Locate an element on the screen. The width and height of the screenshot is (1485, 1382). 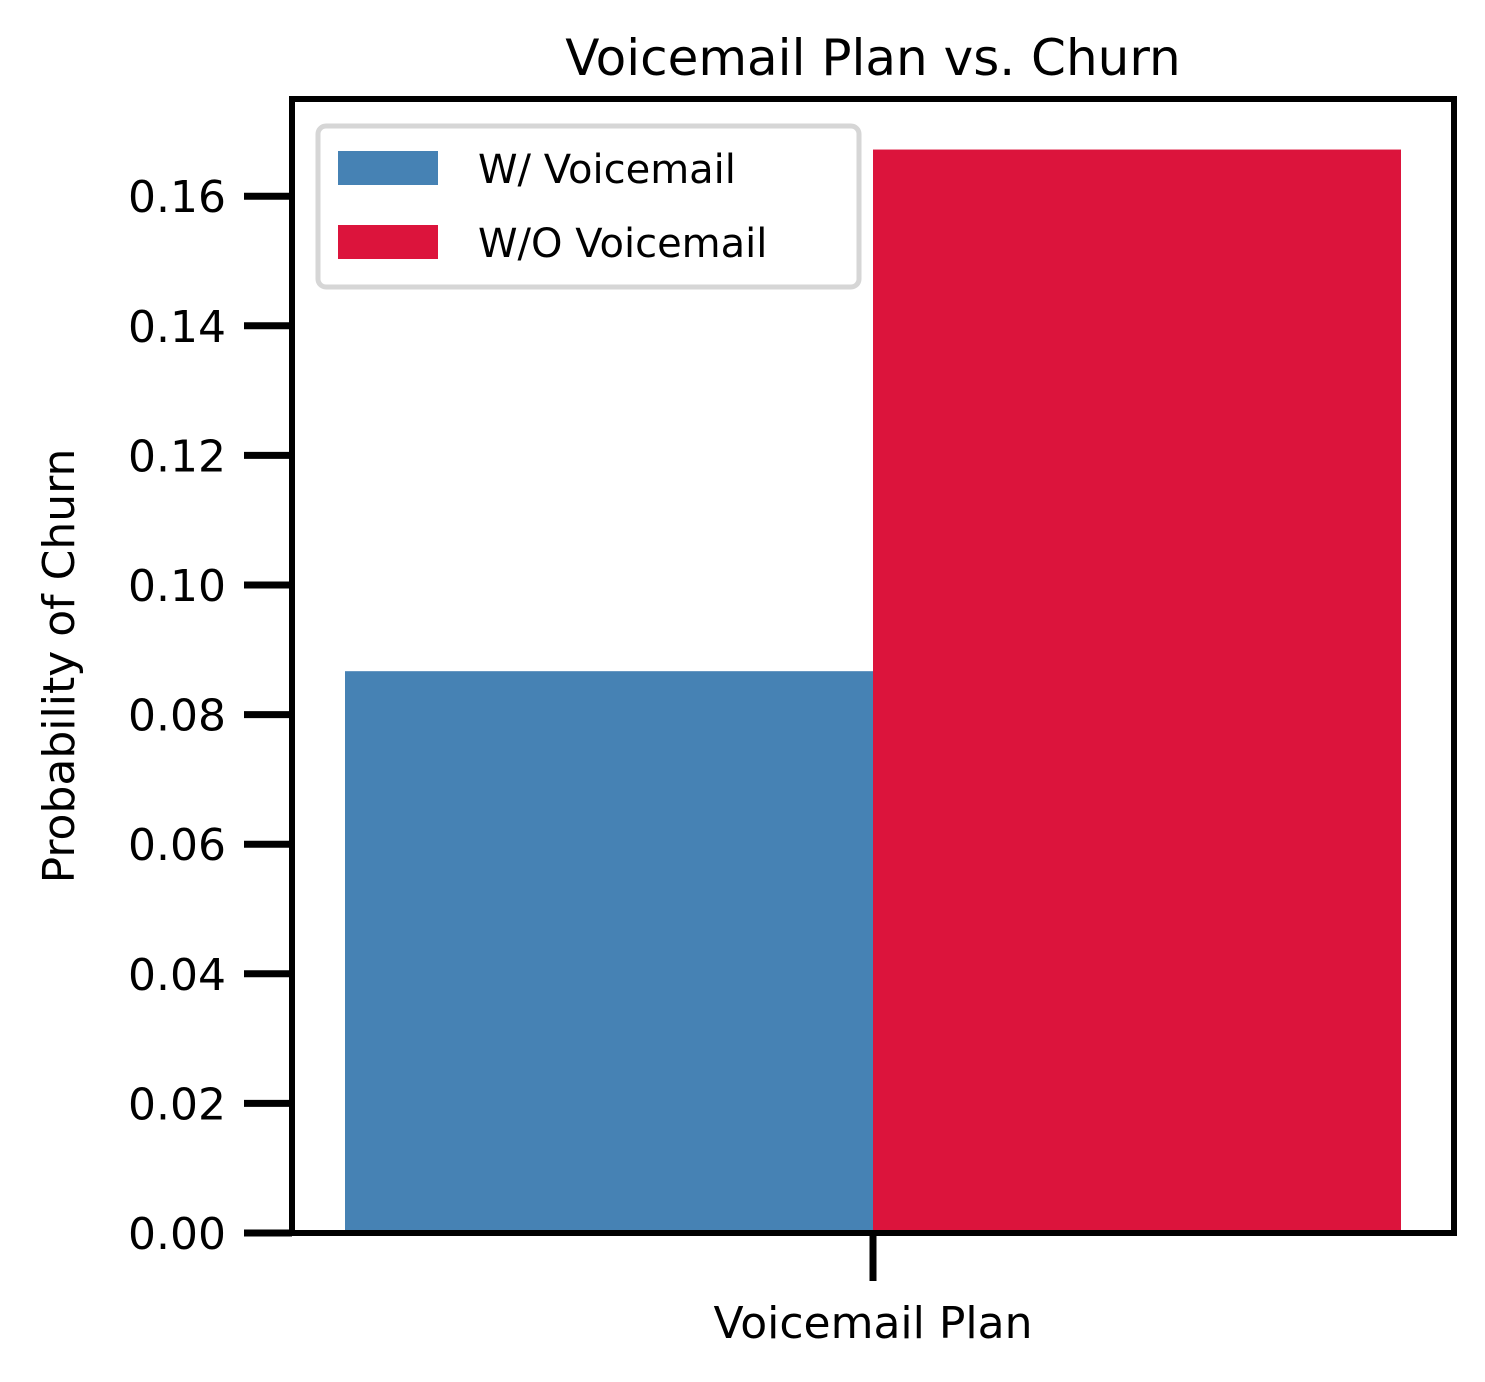
y-axis-ticks: 0.00 0.02 0.04 0.06 0.08 0.10 0.12 0.14 0.16 is located at coordinates (210, 716).